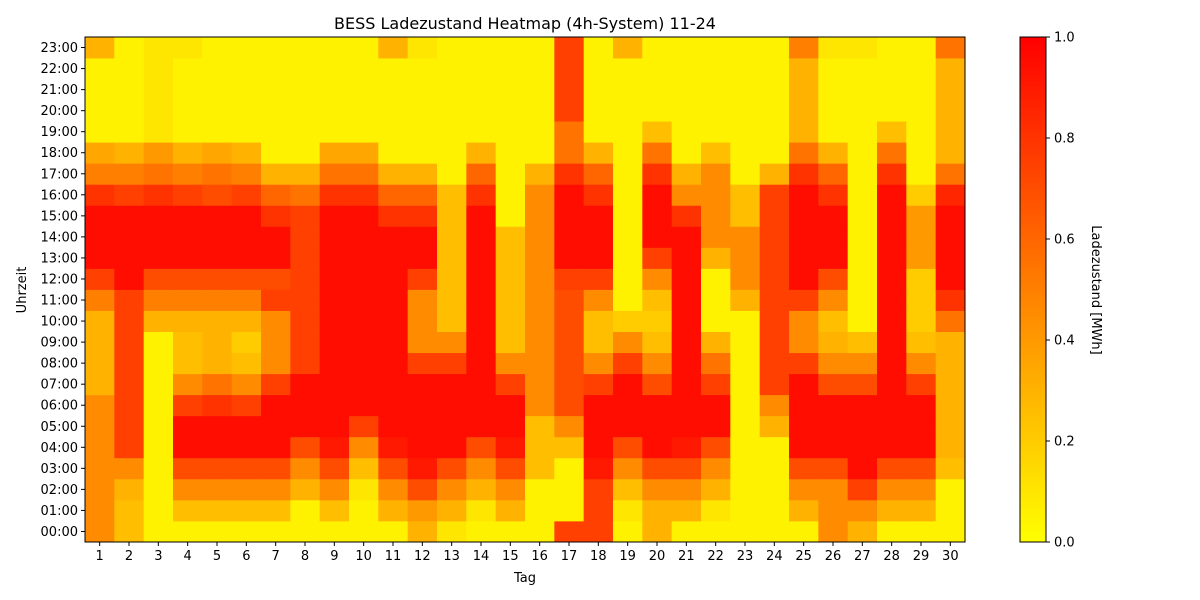  I want to click on colorbar-label: Ladezustand [MWh], so click(1095, 289).